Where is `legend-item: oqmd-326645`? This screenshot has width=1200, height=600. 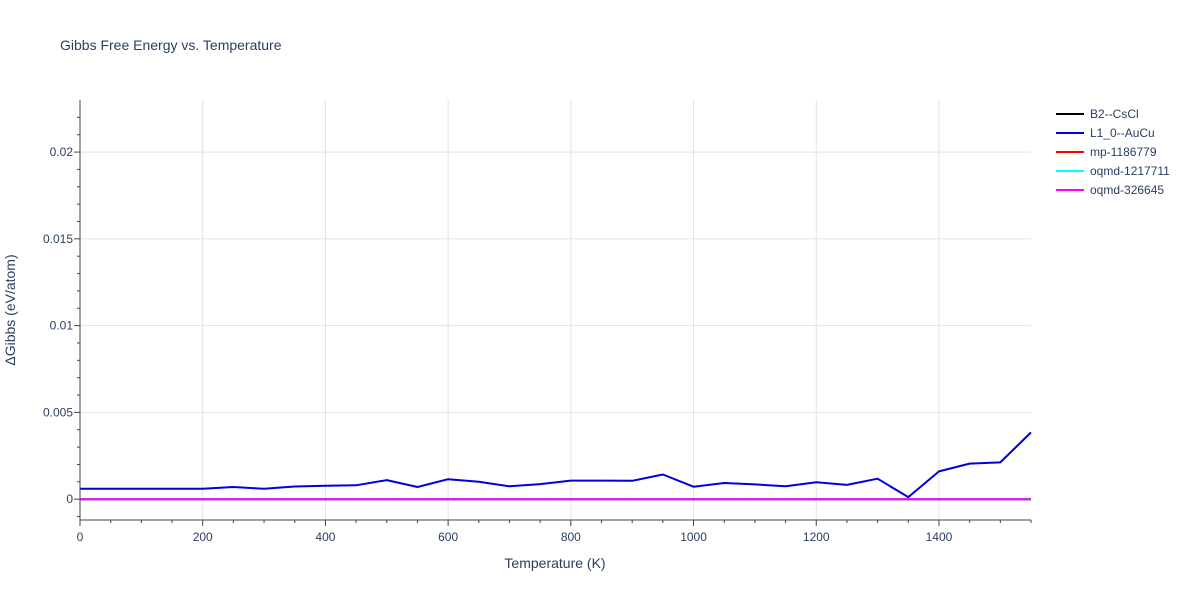 legend-item: oqmd-326645 is located at coordinates (1110, 190).